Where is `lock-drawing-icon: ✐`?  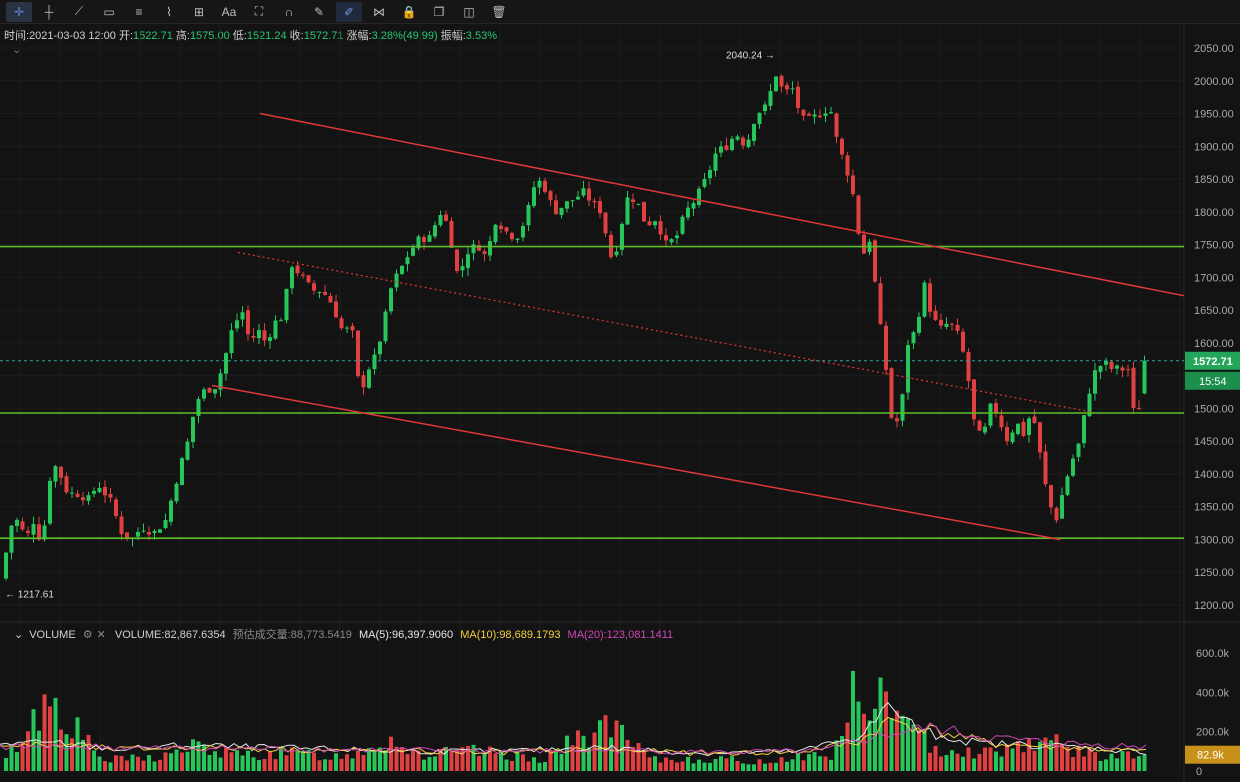 lock-drawing-icon: ✐ is located at coordinates (349, 11).